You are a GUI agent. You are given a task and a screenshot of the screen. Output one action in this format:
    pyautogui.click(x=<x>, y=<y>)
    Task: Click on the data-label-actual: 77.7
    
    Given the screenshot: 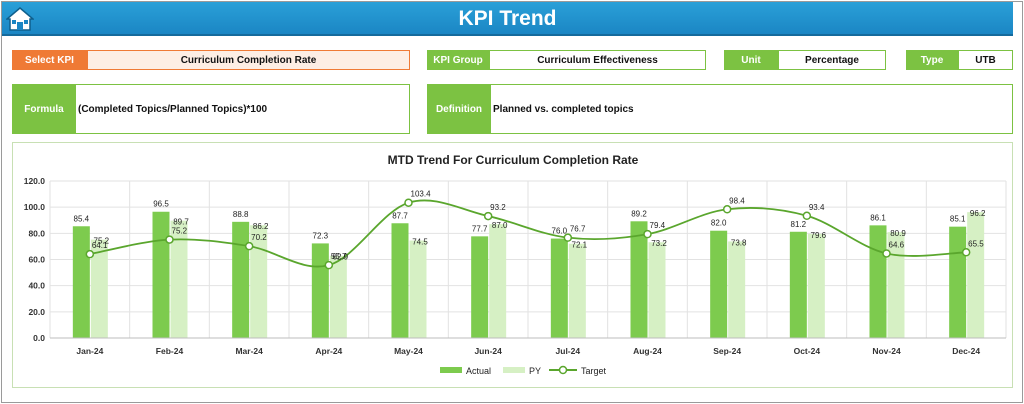 What is the action you would take?
    pyautogui.click(x=480, y=228)
    